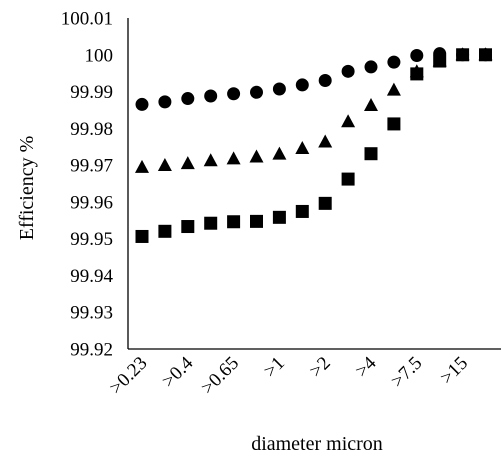 This screenshot has height=457, width=503. What do you see at coordinates (178, 372) in the screenshot?
I see `x-tick-label: >0.4` at bounding box center [178, 372].